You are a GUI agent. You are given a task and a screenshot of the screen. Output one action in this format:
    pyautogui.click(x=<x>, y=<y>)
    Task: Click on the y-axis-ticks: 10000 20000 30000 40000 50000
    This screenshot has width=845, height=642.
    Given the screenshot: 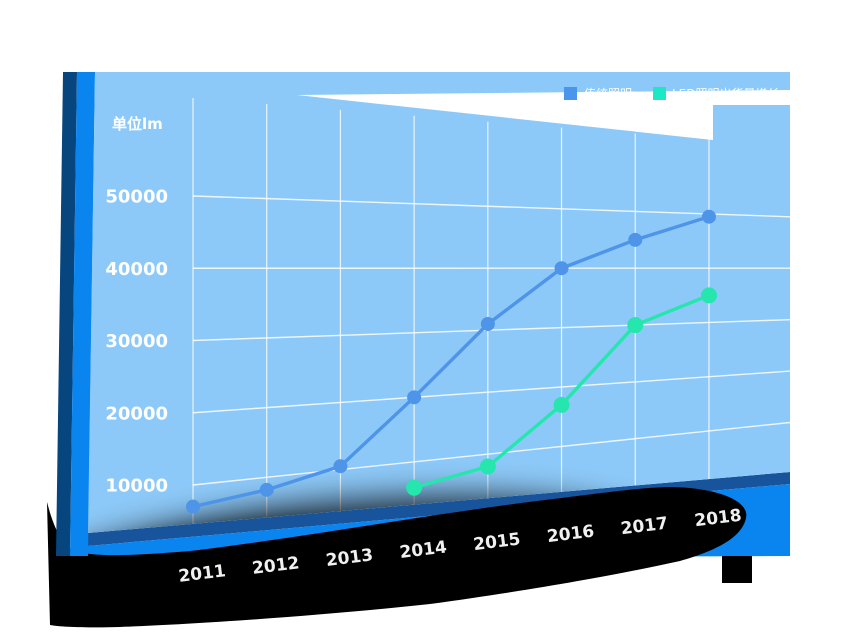 What is the action you would take?
    pyautogui.click(x=136, y=342)
    